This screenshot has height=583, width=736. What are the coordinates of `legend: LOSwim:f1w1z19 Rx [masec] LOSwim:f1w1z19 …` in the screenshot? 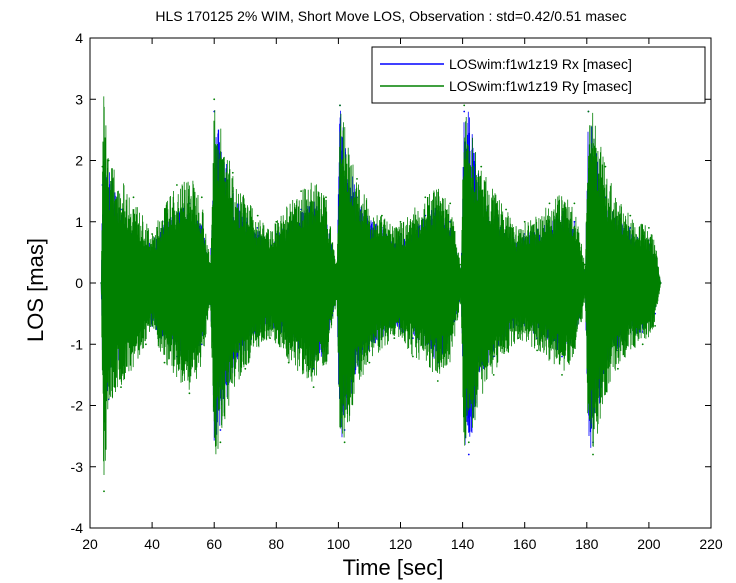 It's located at (538, 75).